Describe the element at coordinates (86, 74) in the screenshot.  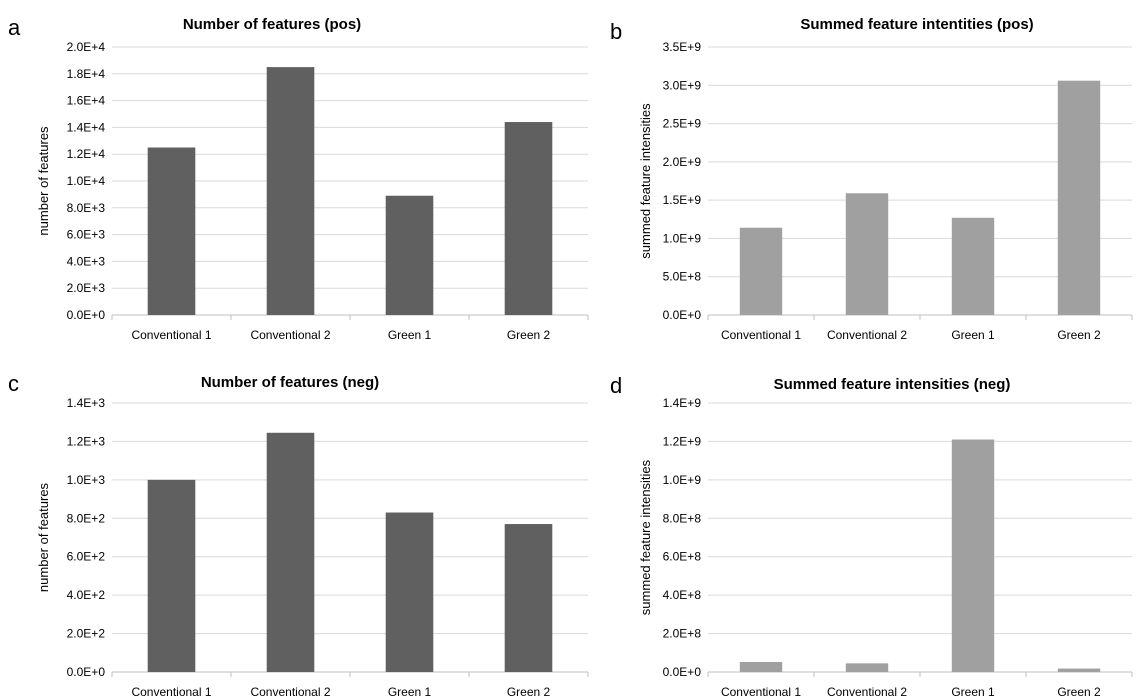
I see `y-tick-label: 1.8E+4` at that location.